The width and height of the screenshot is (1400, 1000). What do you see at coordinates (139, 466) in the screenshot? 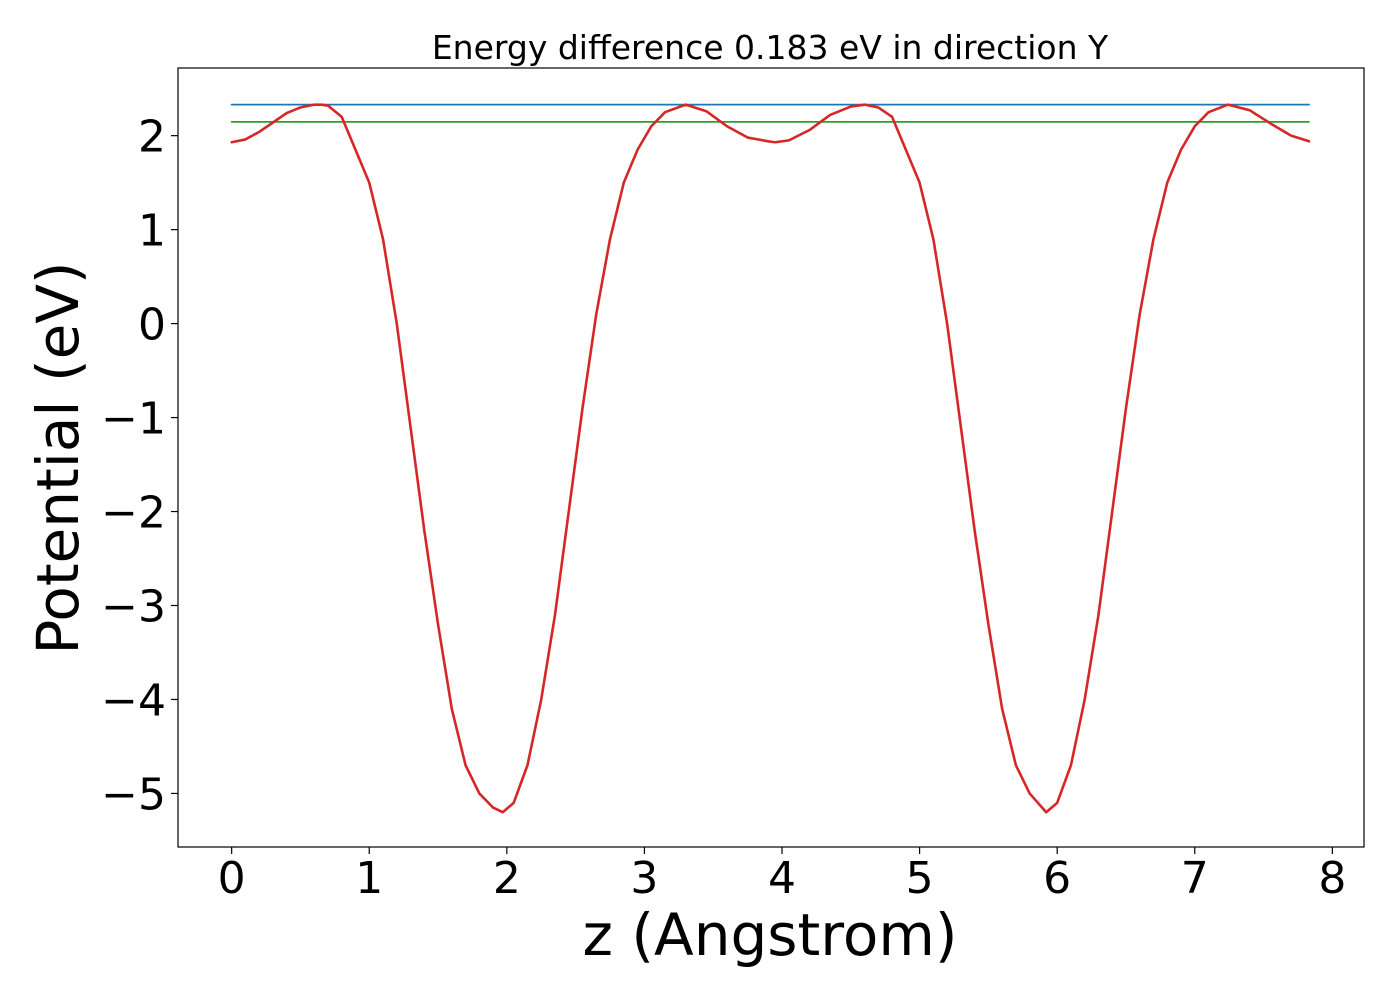
I see `y-axis-ticks: −5 −4 −3 −2 −1 0 1 2` at bounding box center [139, 466].